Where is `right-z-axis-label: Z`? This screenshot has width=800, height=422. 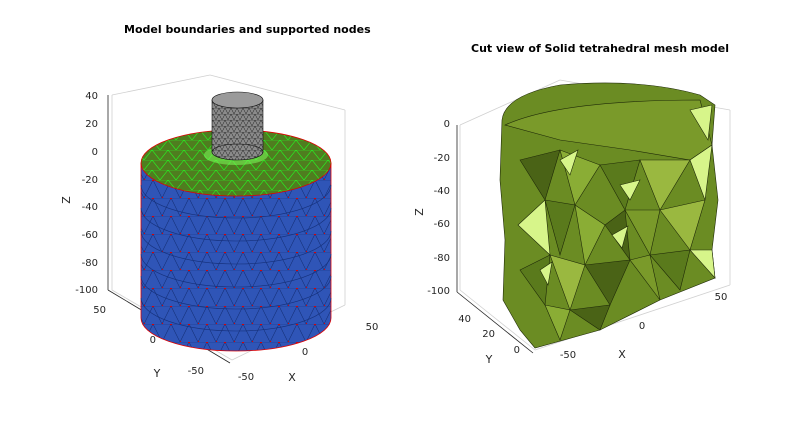 right-z-axis-label: Z is located at coordinates (419, 212).